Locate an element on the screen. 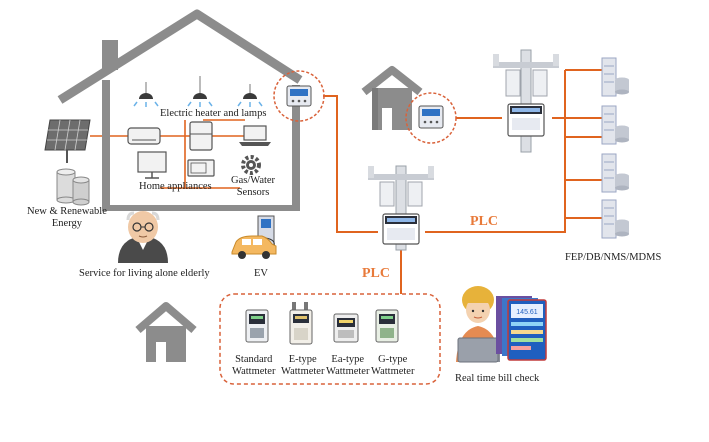 This screenshot has width=709, height=442. wattmeter-g-type-line2: Wattmeter is located at coordinates (393, 371).